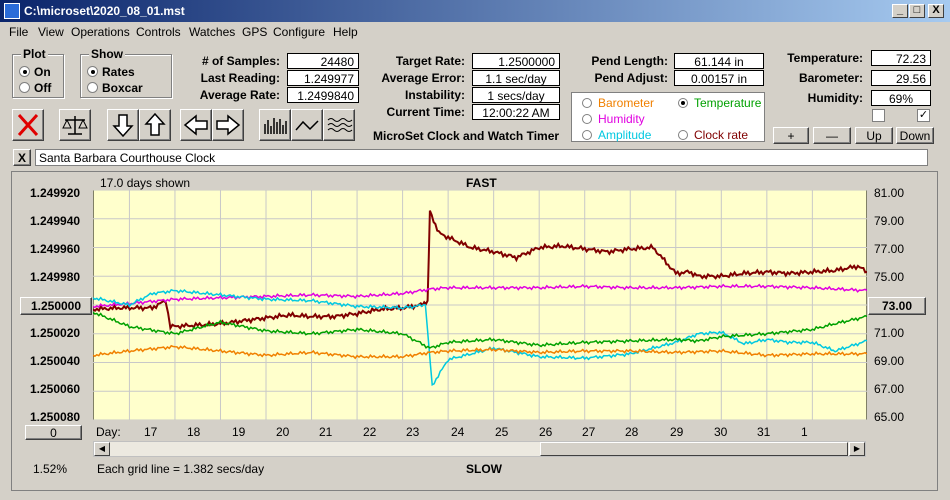 The image size is (950, 500). I want to click on line-button, so click(307, 125).